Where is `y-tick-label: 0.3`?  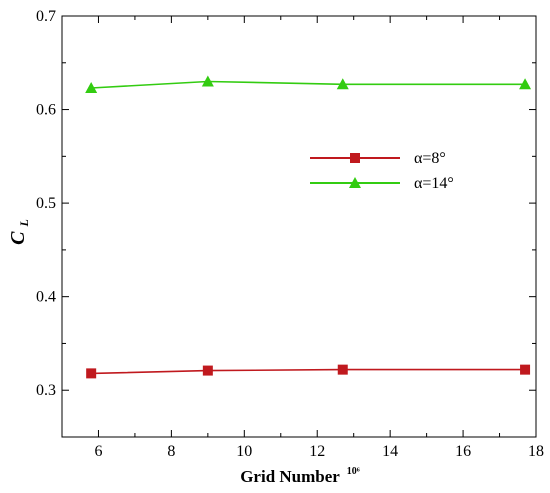 y-tick-label: 0.3 is located at coordinates (46, 390).